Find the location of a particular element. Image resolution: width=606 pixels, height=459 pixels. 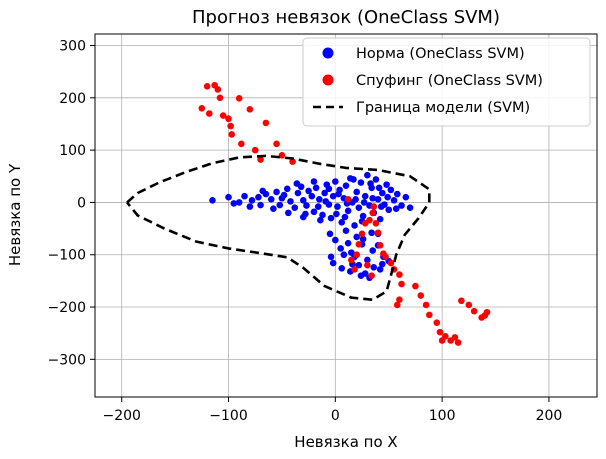

x-tick-label: −200 is located at coordinates (121, 416).